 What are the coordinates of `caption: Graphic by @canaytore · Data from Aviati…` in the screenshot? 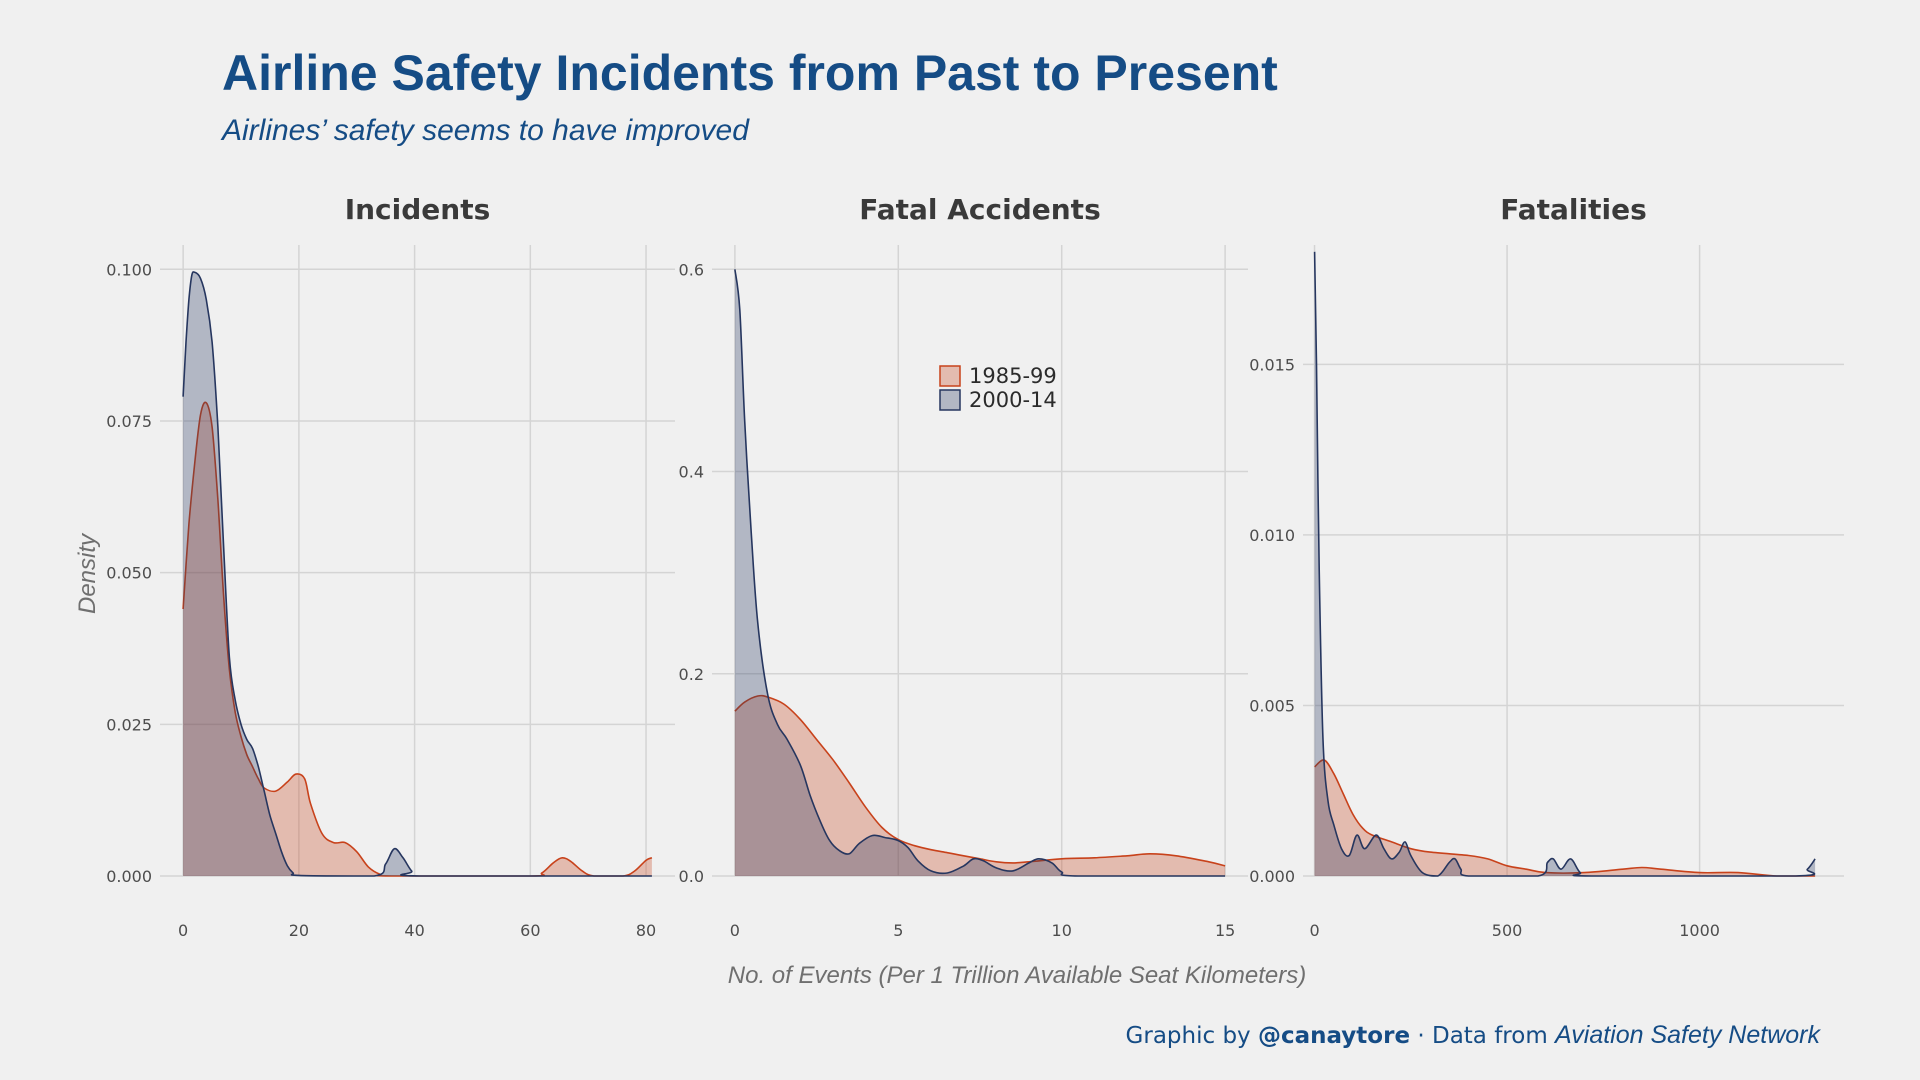 It's located at (1473, 1035).